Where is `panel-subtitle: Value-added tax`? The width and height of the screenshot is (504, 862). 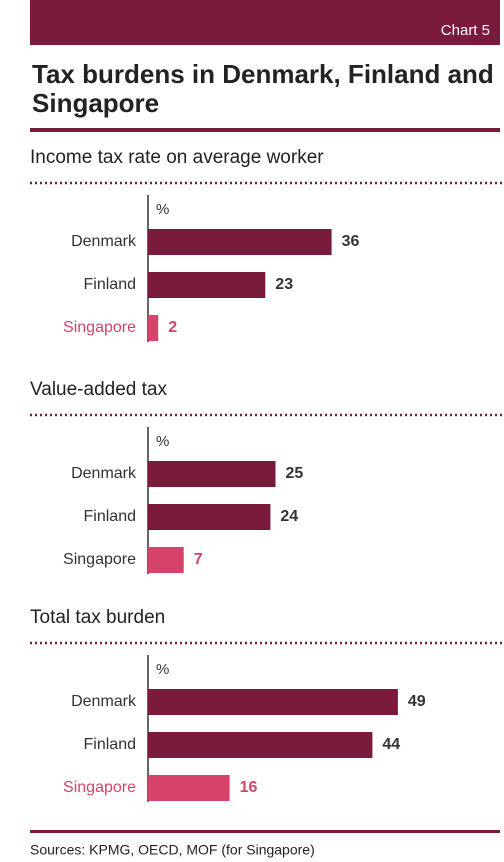 panel-subtitle: Value-added tax is located at coordinates (98, 389).